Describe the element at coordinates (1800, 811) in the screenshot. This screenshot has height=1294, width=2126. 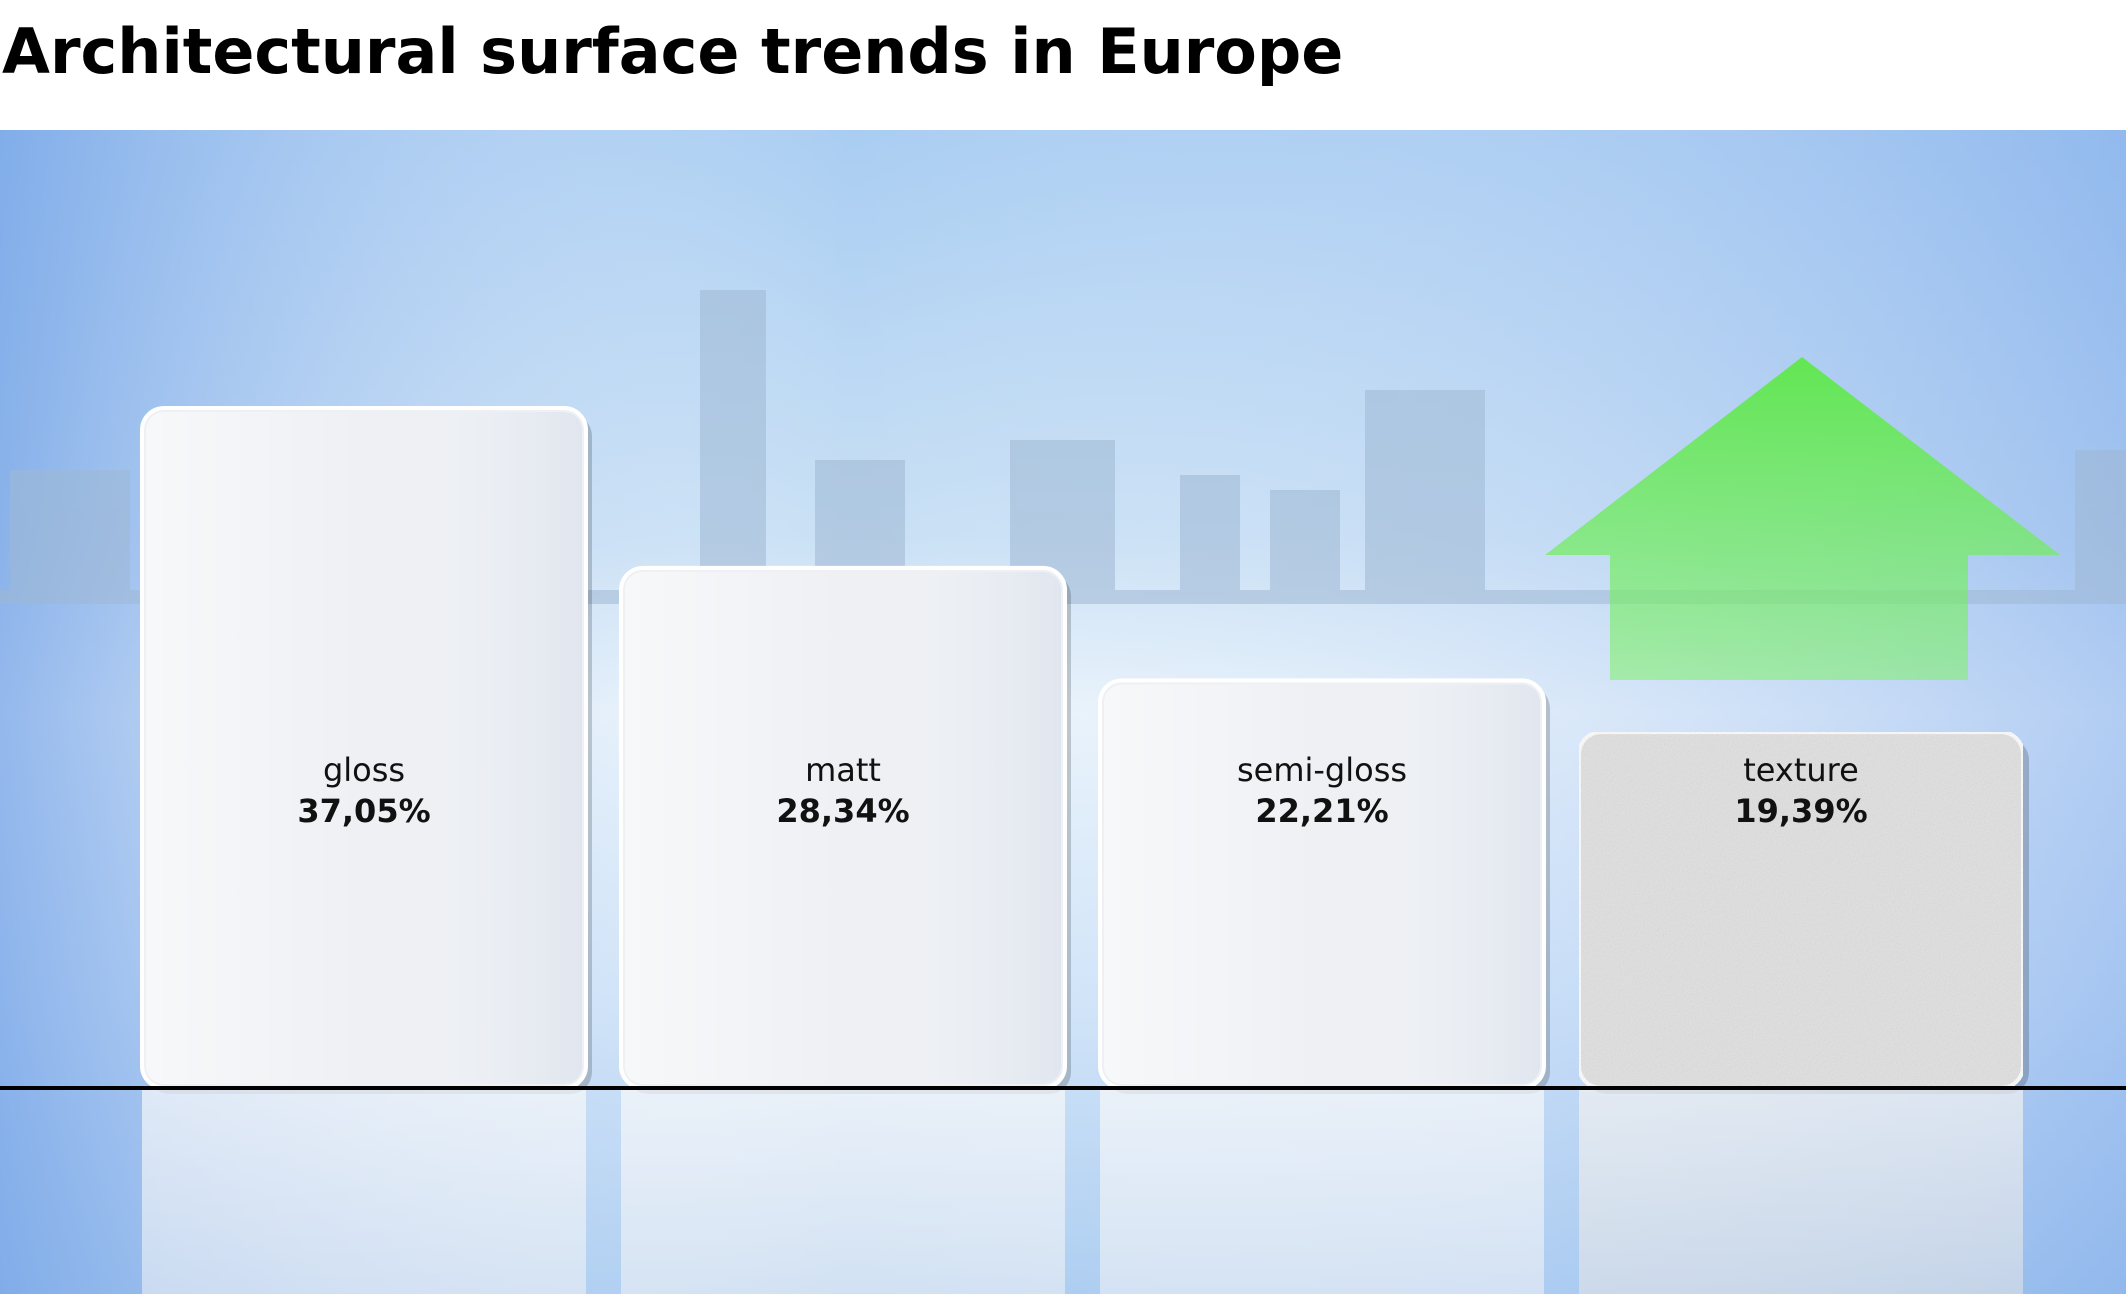
I see `value-label: 19,39%` at that location.